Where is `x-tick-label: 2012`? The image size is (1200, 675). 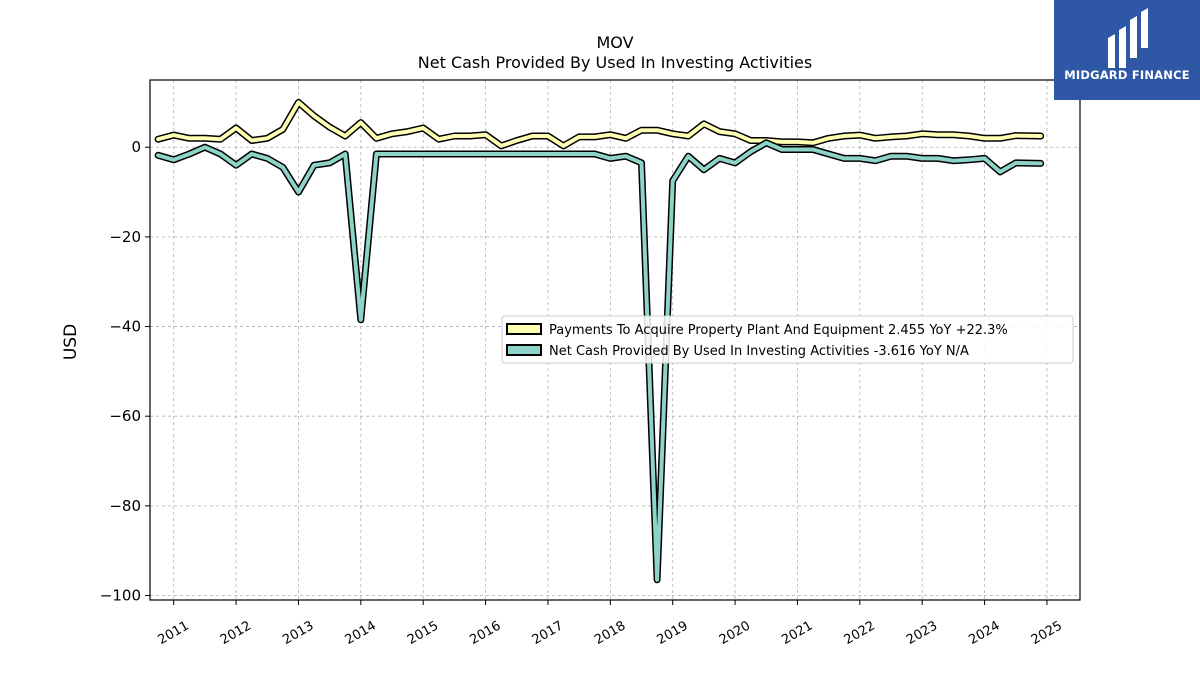 x-tick-label: 2012 is located at coordinates (236, 633).